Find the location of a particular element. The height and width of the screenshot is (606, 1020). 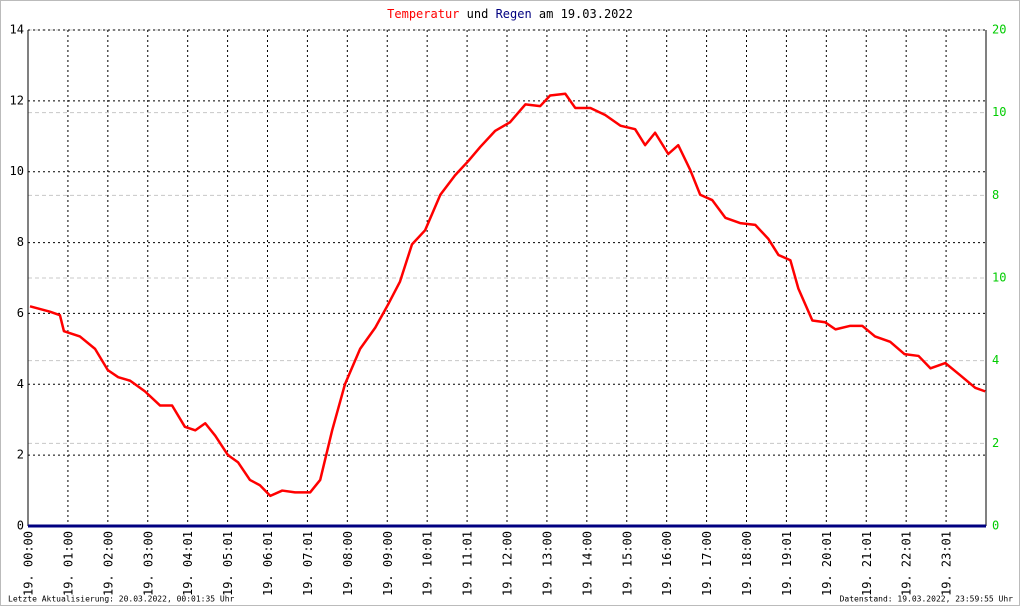

y2-tick-label: 4 is located at coordinates (995, 360).